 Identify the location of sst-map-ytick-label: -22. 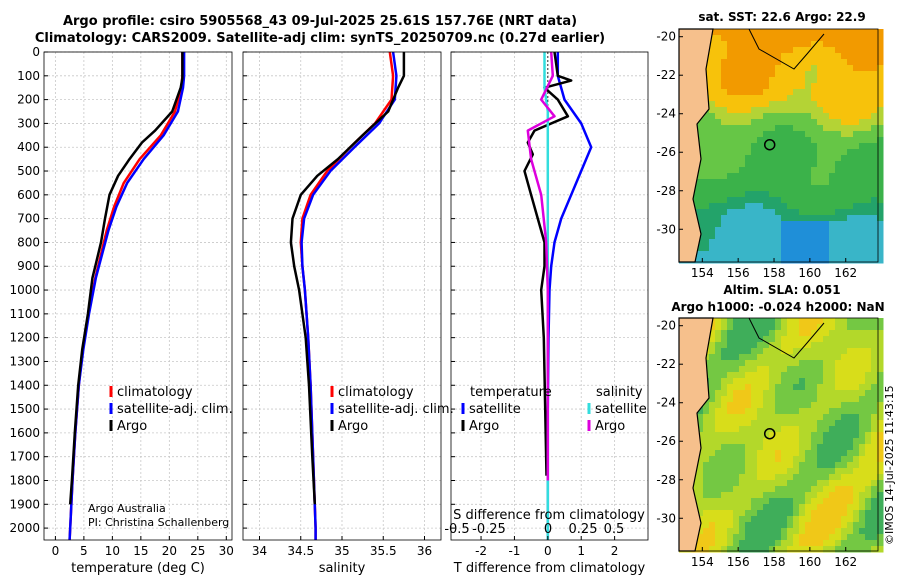
(666, 75).